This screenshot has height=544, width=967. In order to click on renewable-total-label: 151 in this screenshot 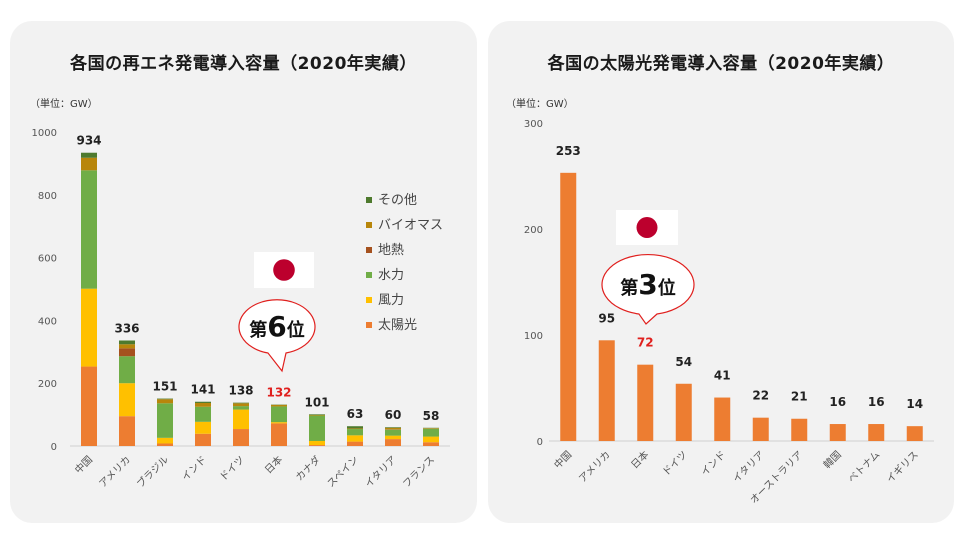, I will do `click(164, 387)`.